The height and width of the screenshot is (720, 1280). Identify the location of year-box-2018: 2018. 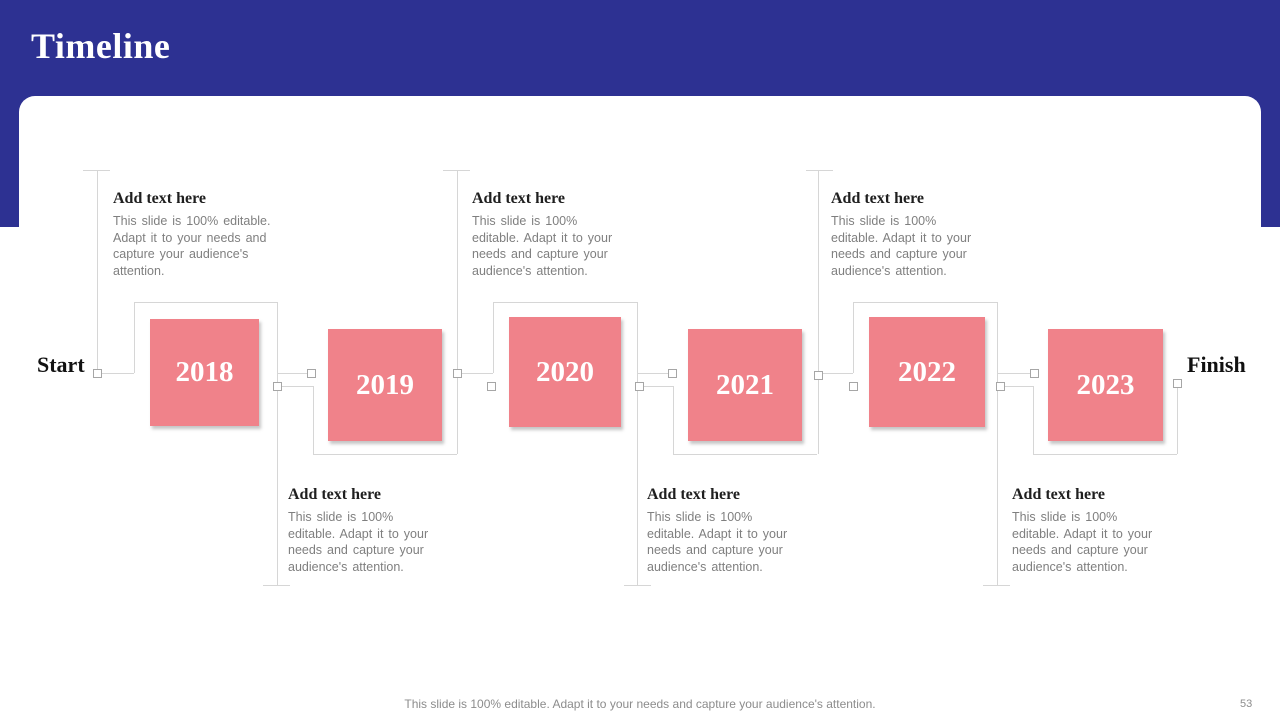
(204, 372).